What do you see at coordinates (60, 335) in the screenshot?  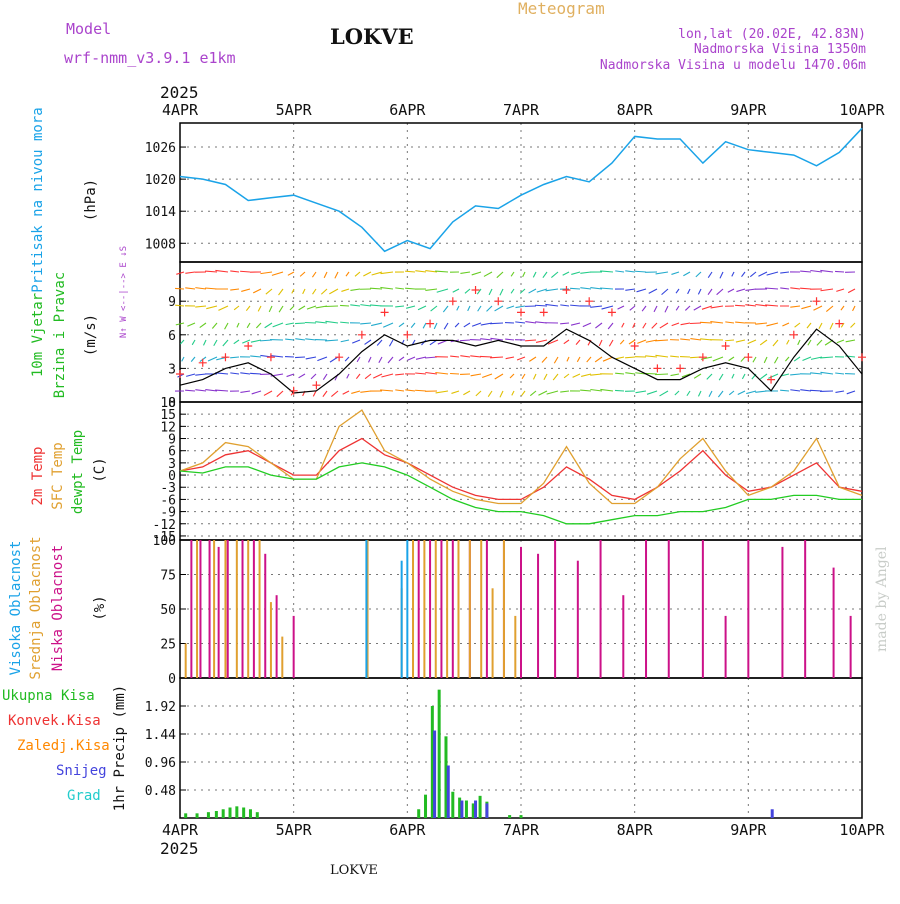 I see `wind-ylabel-2: Brzina i Pravac` at bounding box center [60, 335].